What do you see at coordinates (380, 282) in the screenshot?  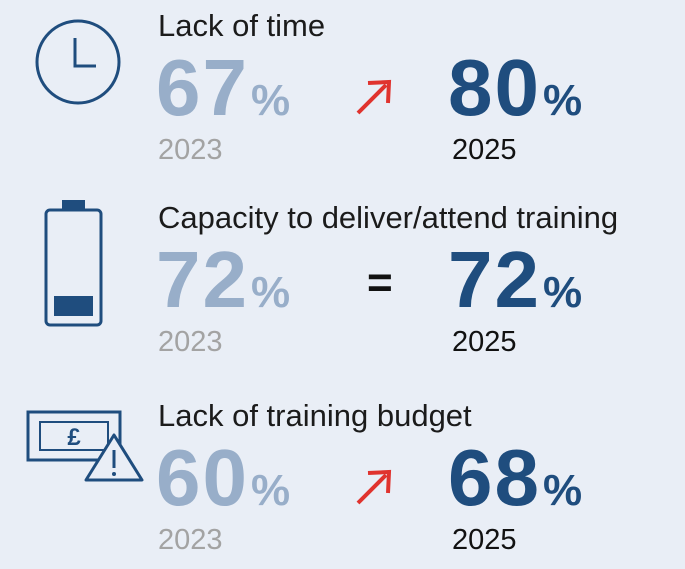 I see `equal-sign: =` at bounding box center [380, 282].